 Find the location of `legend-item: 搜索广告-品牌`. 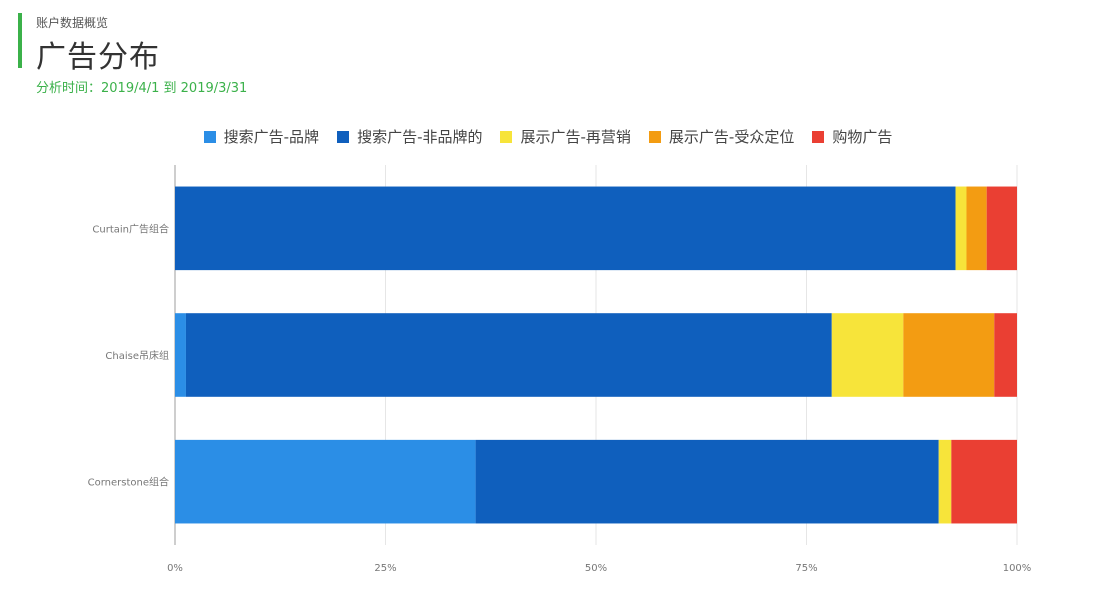

legend-item: 搜索广告-品牌 is located at coordinates (261, 136).